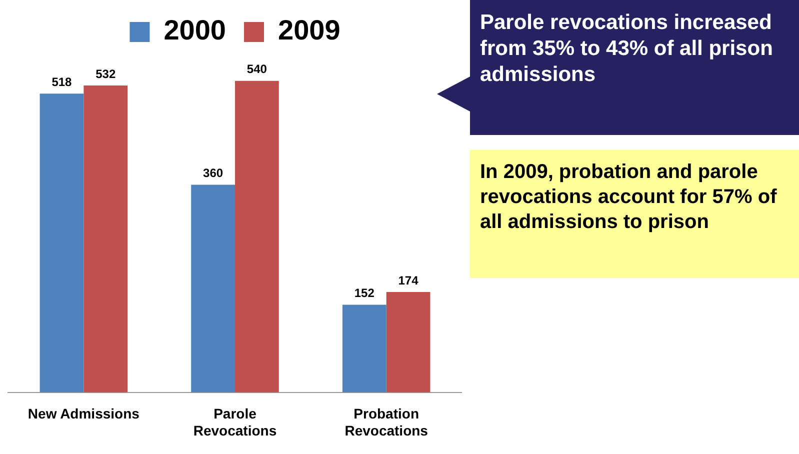 The height and width of the screenshot is (454, 799). I want to click on data-label: 532, so click(106, 73).